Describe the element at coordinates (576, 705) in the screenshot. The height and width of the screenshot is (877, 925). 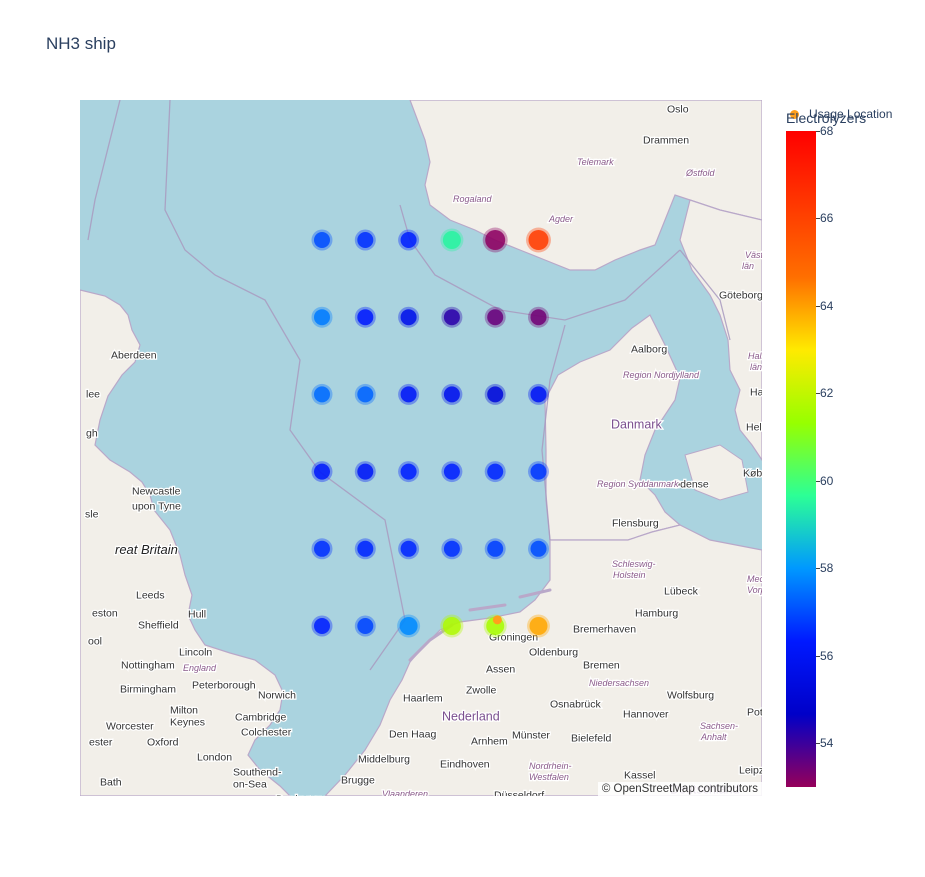
I see `map-label: Osnabrück` at that location.